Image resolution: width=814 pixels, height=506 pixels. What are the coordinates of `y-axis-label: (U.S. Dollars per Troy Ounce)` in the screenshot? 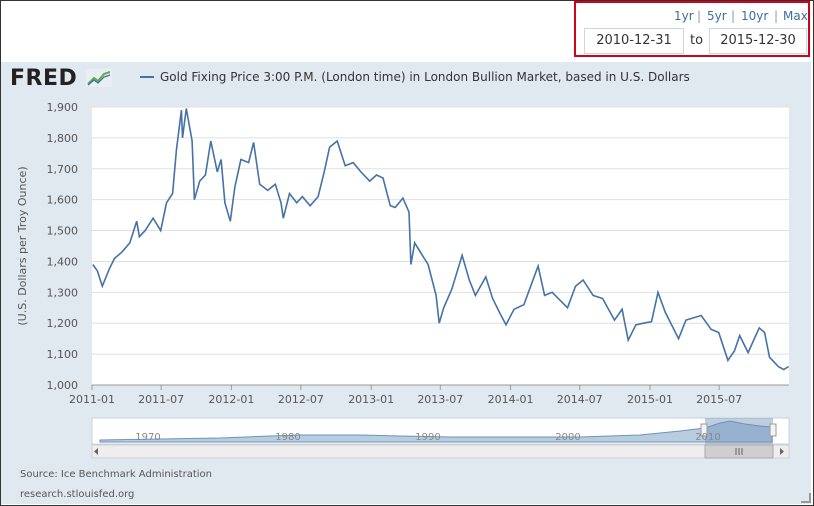 It's located at (22, 245).